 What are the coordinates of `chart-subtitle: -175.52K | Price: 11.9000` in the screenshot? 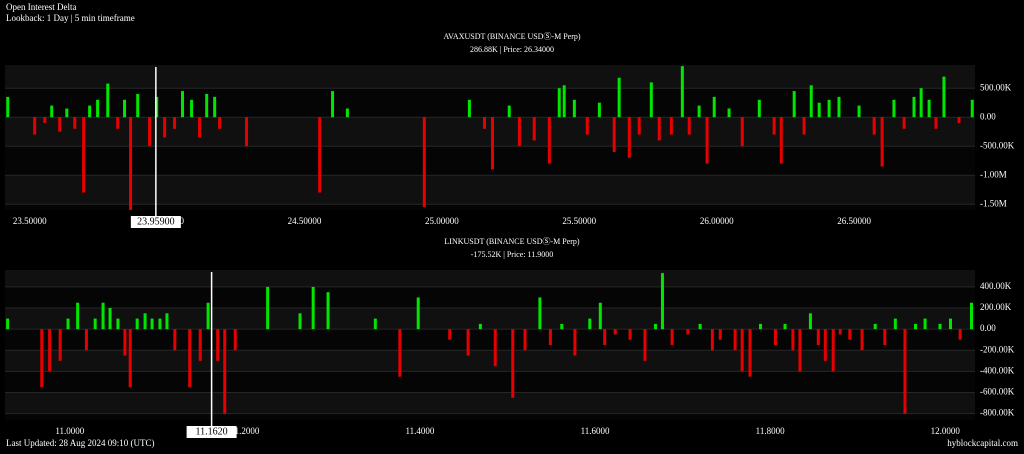 It's located at (512, 254).